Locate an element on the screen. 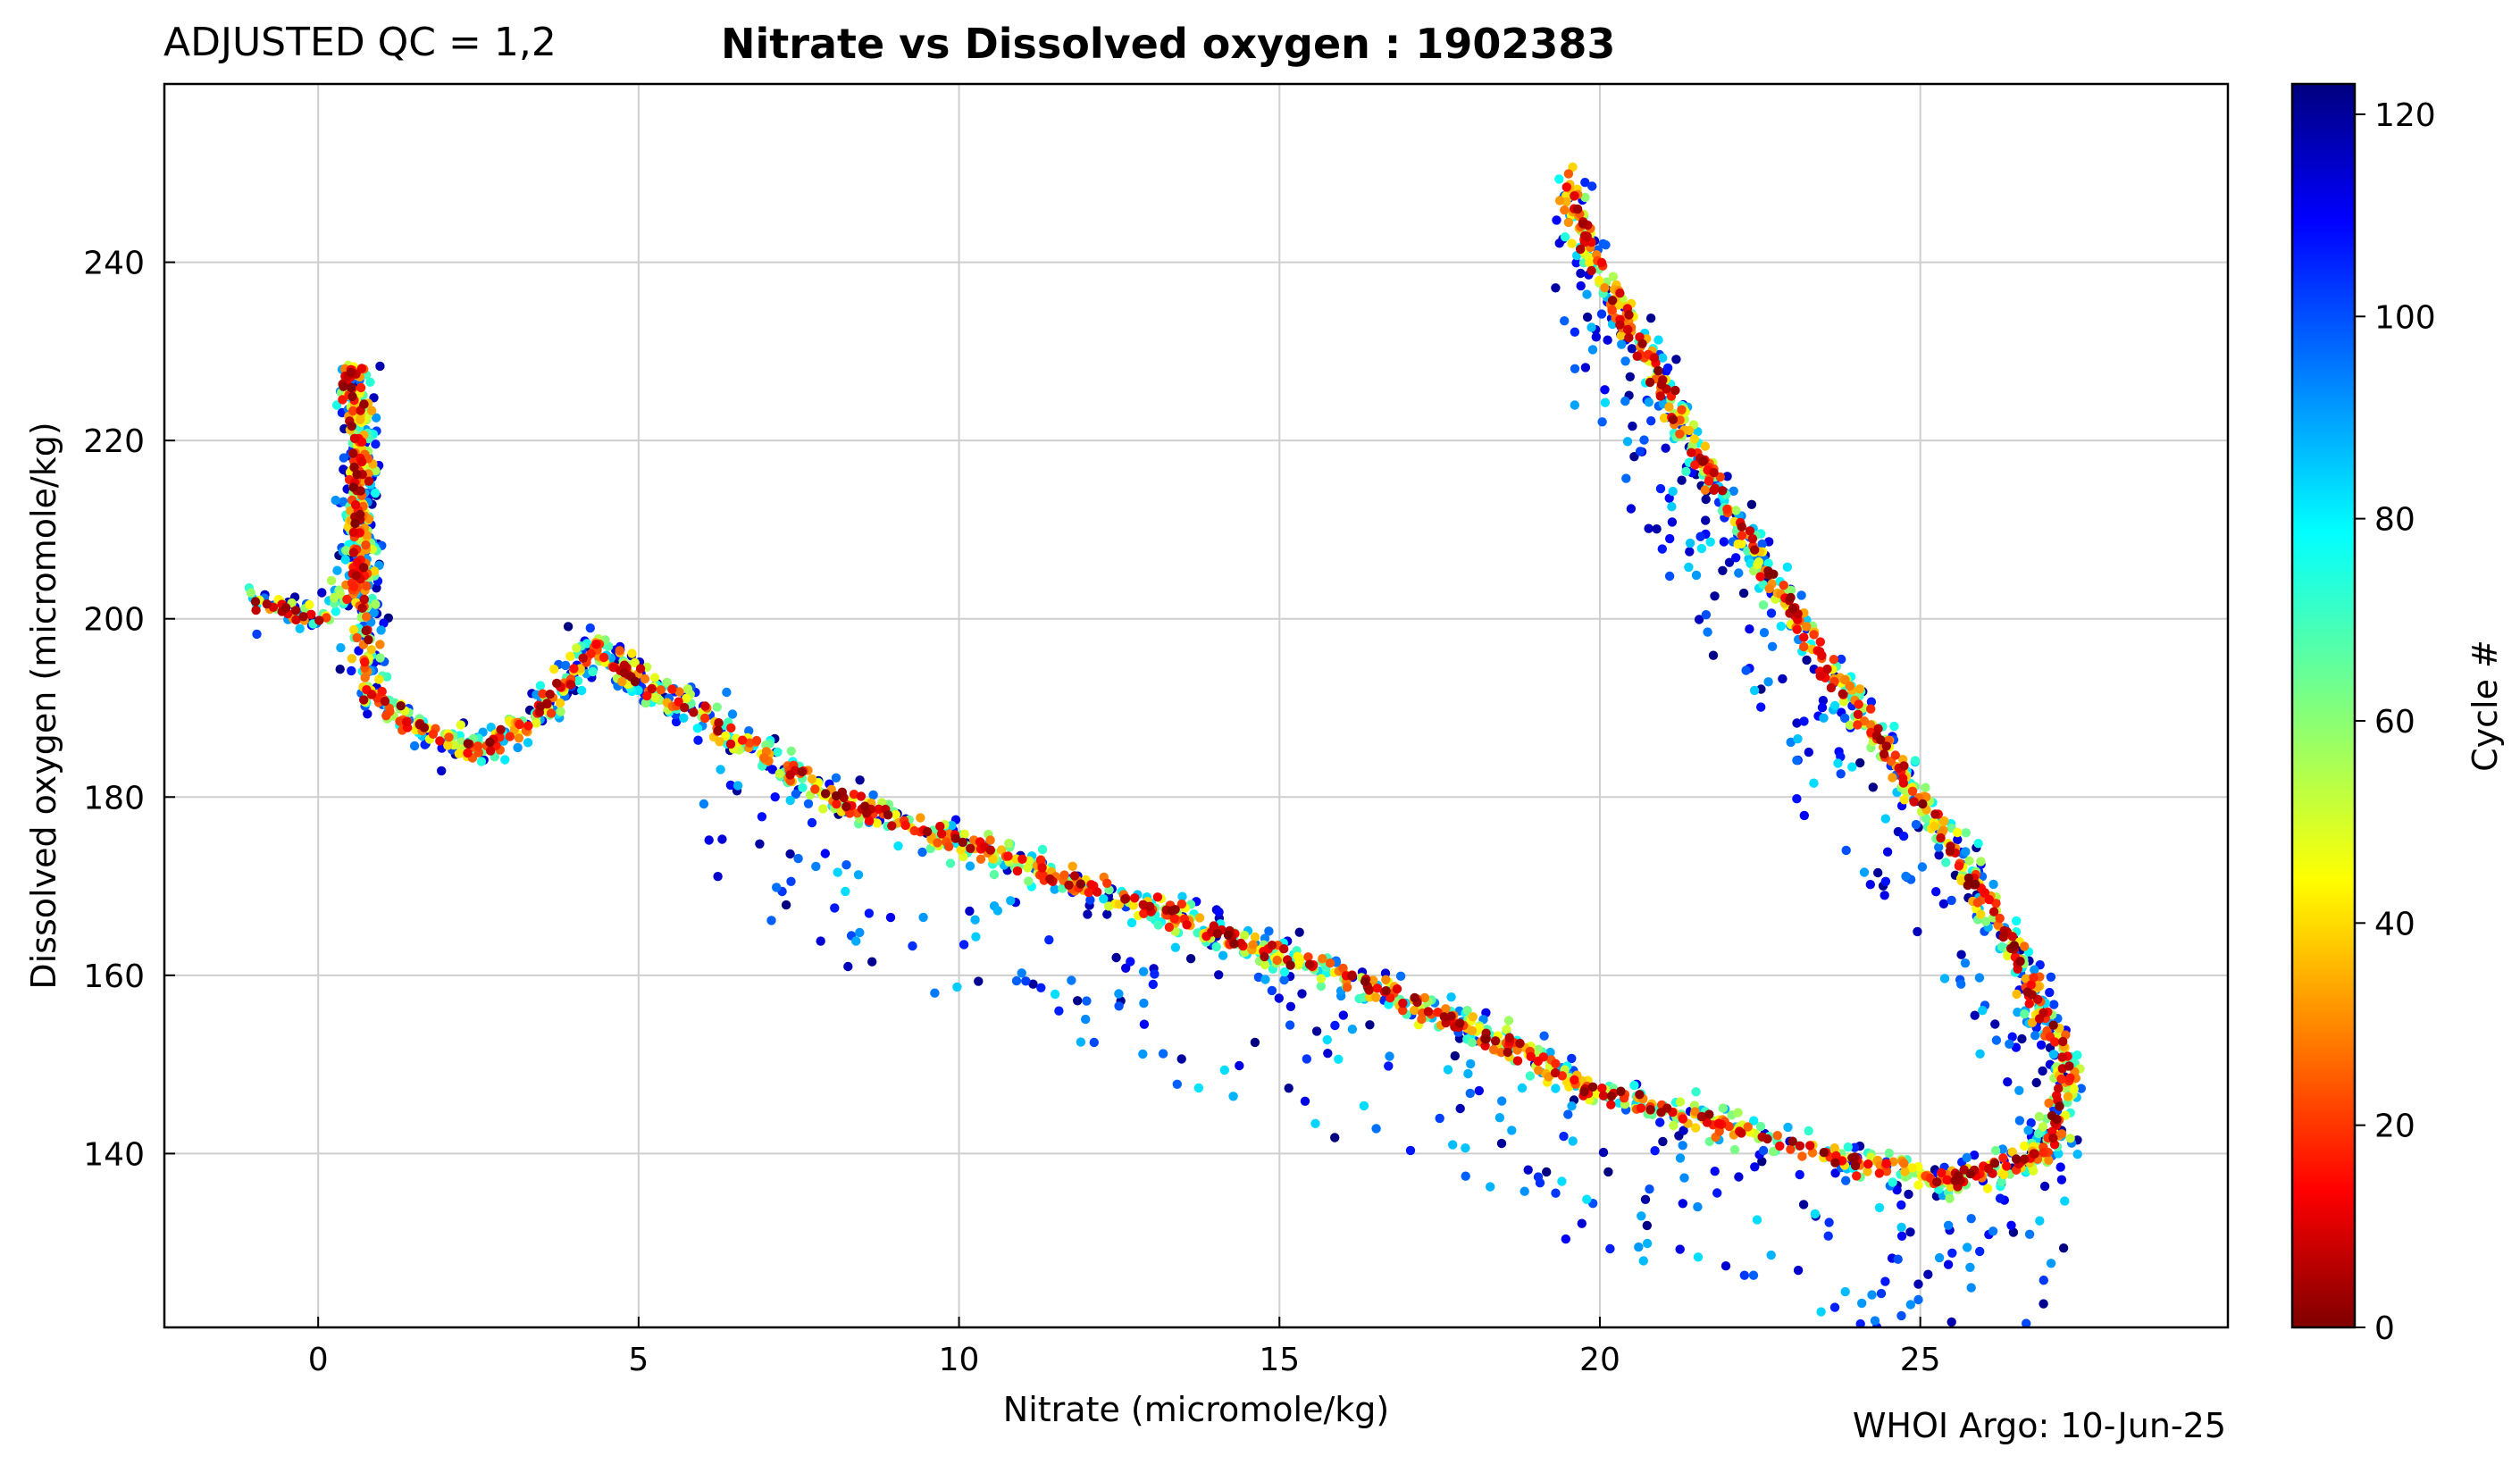  colorbar-tick-label: 20 is located at coordinates (2394, 1127).